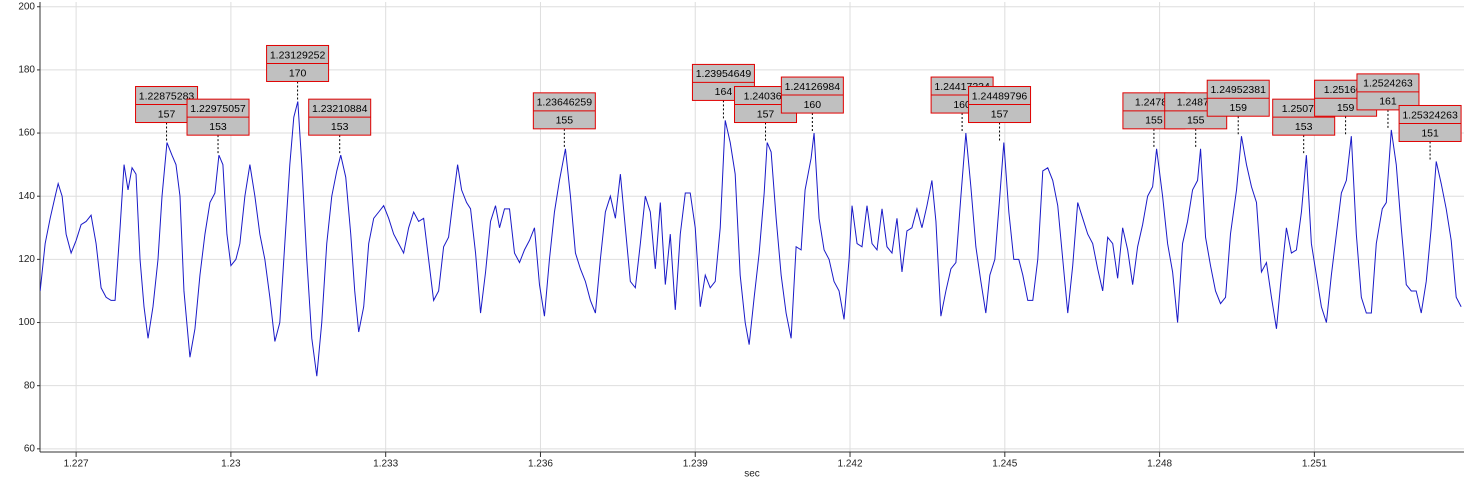  I want to click on annotation-x-label: 1.24952381, so click(1238, 90).